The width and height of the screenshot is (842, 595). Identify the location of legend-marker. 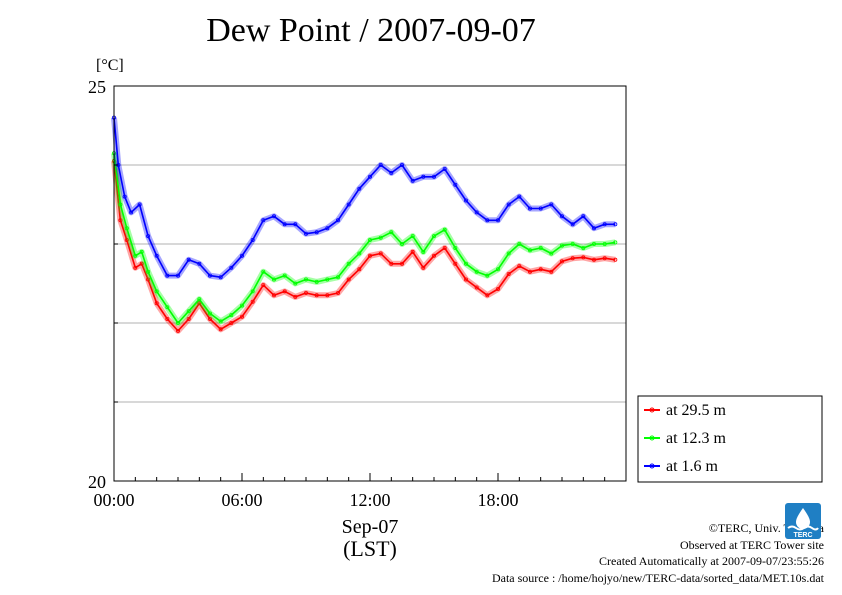
(652, 438).